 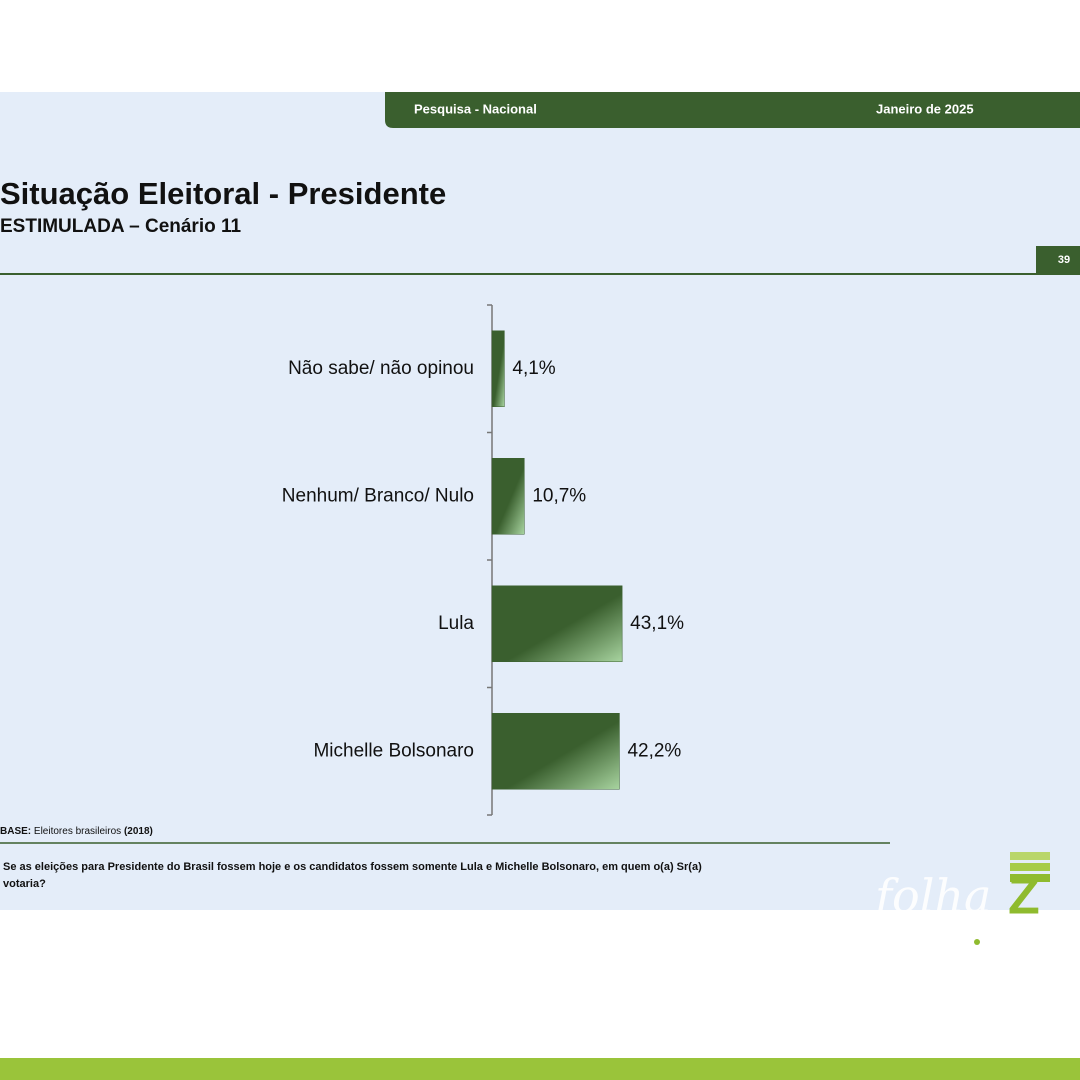 I want to click on page-number-box, so click(x=1058, y=259).